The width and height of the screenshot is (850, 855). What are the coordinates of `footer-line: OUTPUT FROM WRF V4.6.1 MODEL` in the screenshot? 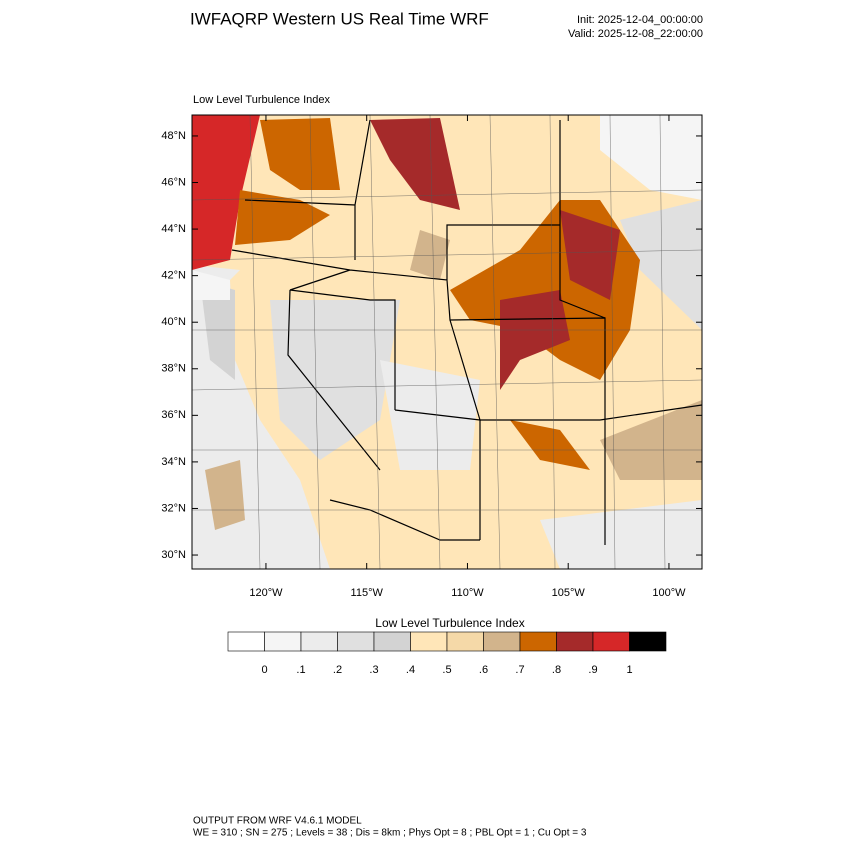 It's located at (277, 821).